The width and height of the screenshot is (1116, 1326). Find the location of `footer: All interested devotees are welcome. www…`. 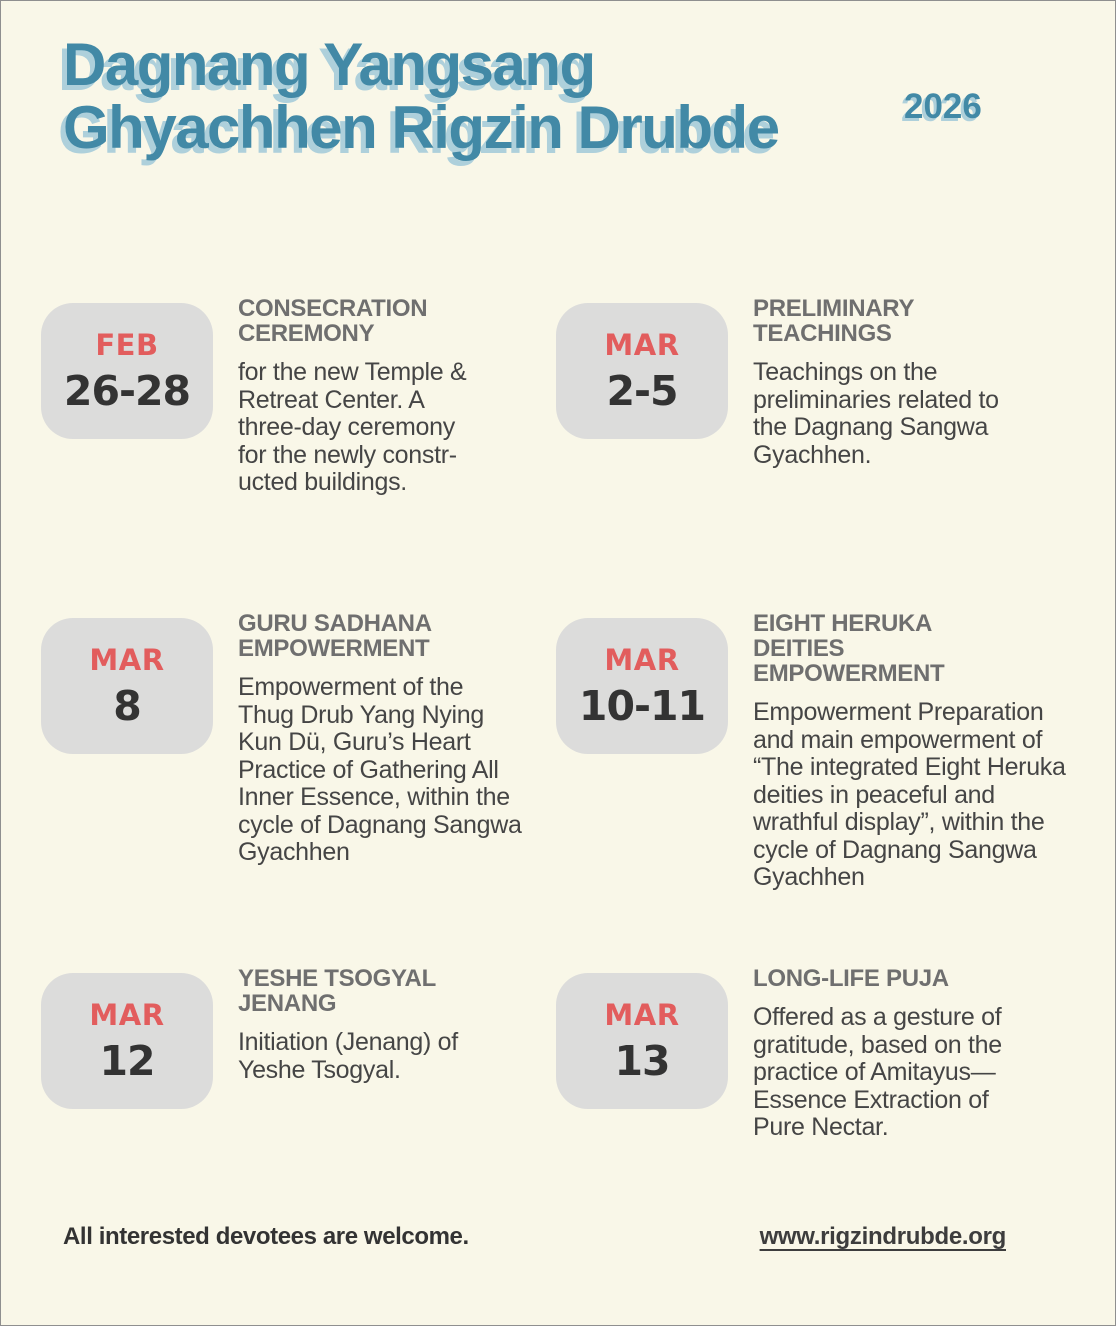

footer: All interested devotees are welcome. www… is located at coordinates (534, 1237).